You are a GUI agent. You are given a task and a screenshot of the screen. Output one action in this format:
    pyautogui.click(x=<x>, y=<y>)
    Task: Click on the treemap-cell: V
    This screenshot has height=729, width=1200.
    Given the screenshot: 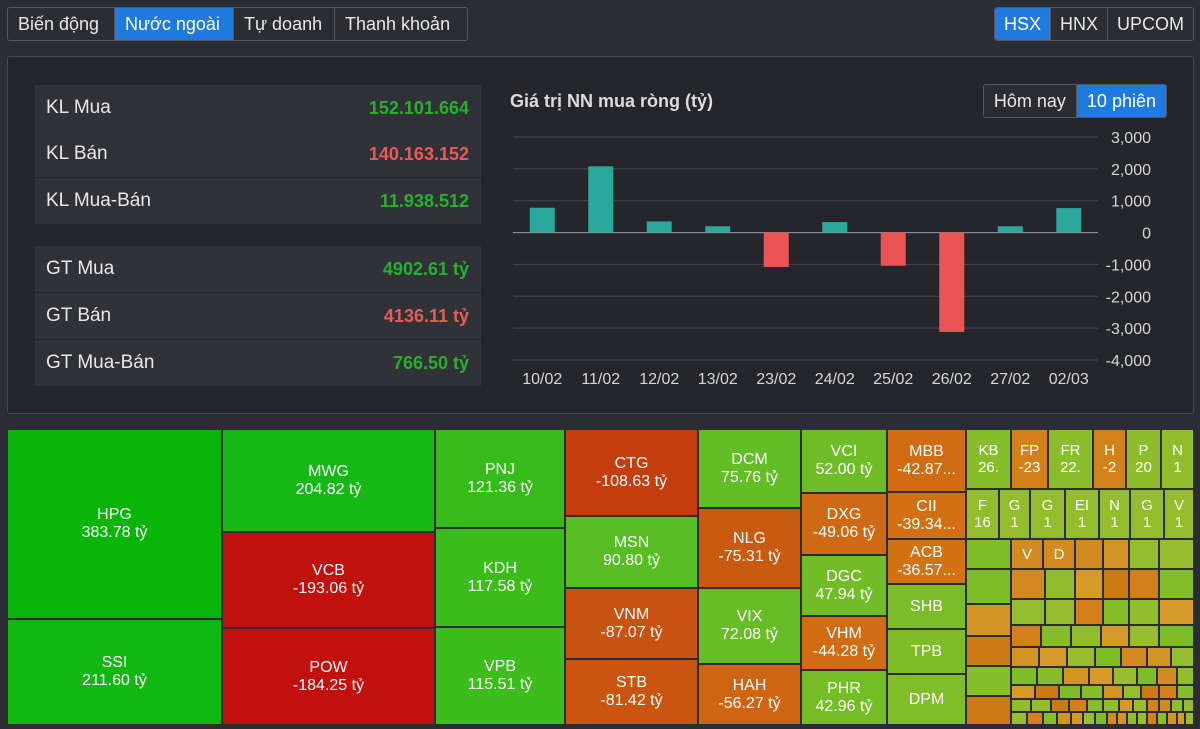 What is the action you would take?
    pyautogui.click(x=1027, y=554)
    